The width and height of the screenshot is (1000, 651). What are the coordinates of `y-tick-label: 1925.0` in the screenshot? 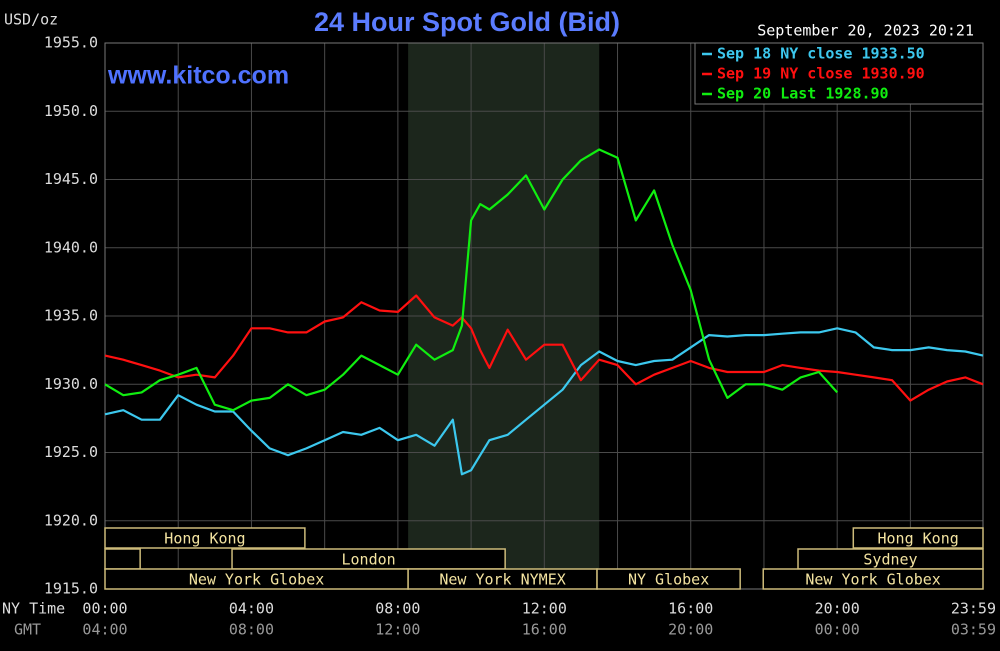 It's located at (71, 452).